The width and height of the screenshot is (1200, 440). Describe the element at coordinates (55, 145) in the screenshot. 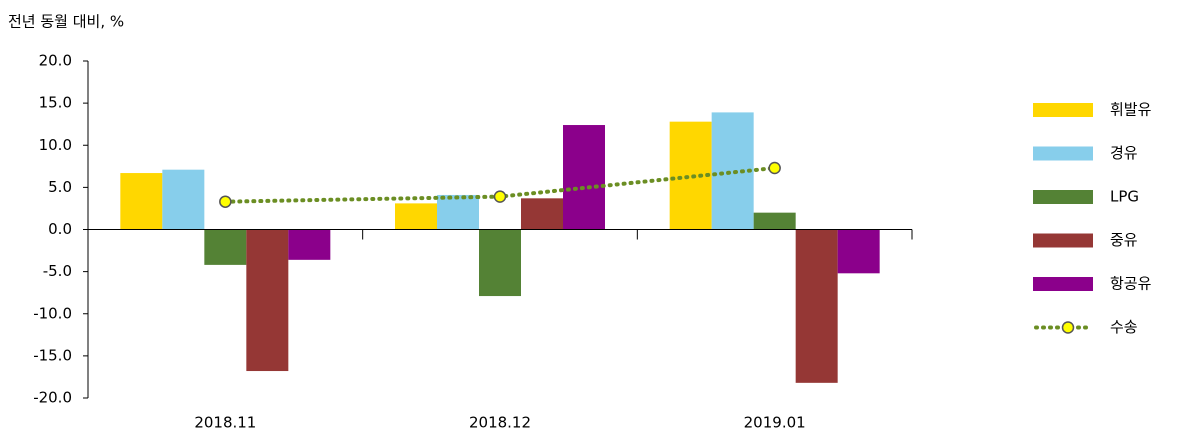

I see `y-tick-label: 10.0` at that location.